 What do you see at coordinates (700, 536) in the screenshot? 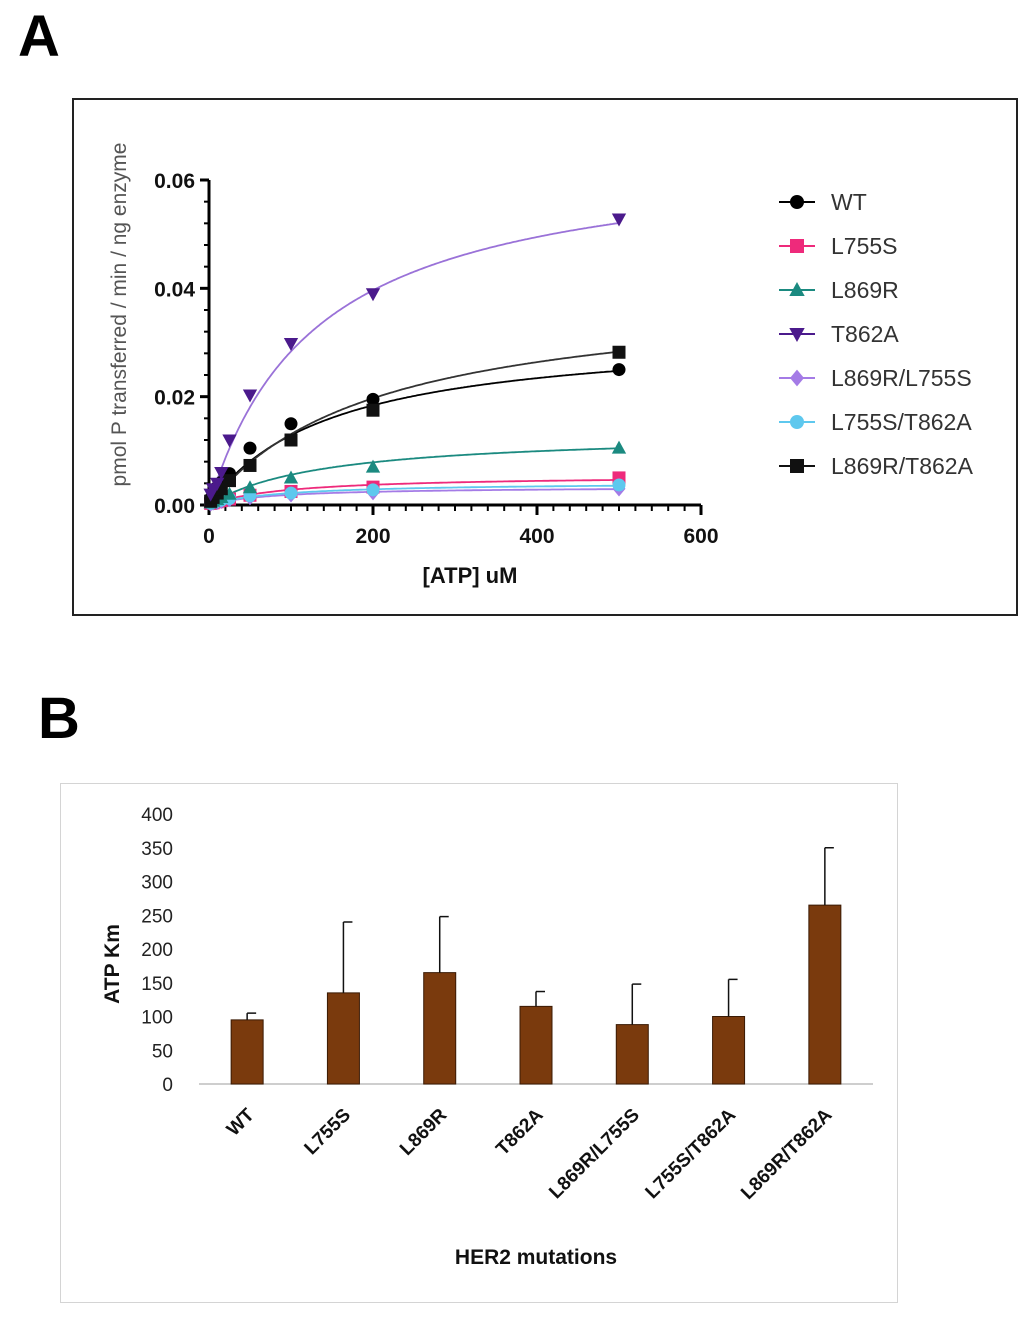
I see `x-tick-label: 600` at bounding box center [700, 536].